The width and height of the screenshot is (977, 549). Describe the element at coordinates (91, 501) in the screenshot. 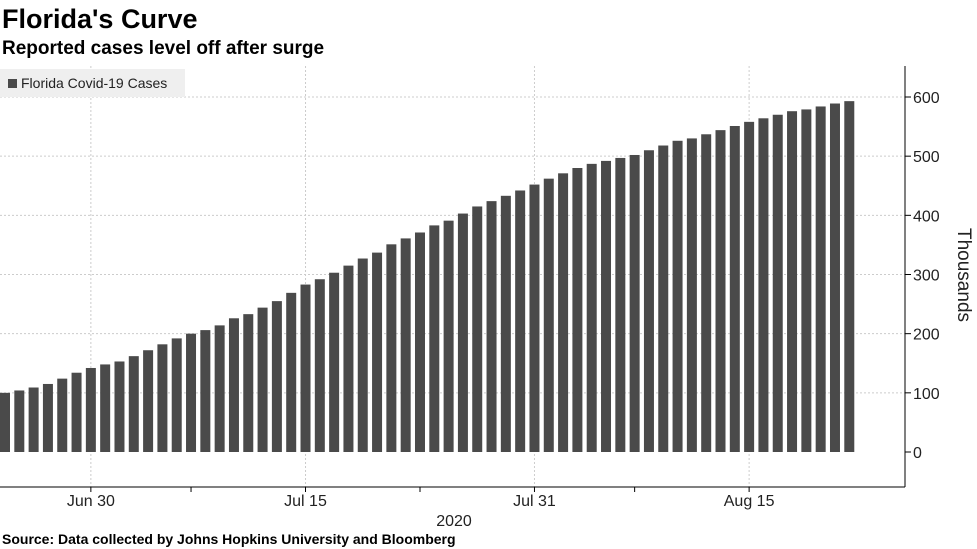

I see `x-tick-label: Jun 30` at that location.